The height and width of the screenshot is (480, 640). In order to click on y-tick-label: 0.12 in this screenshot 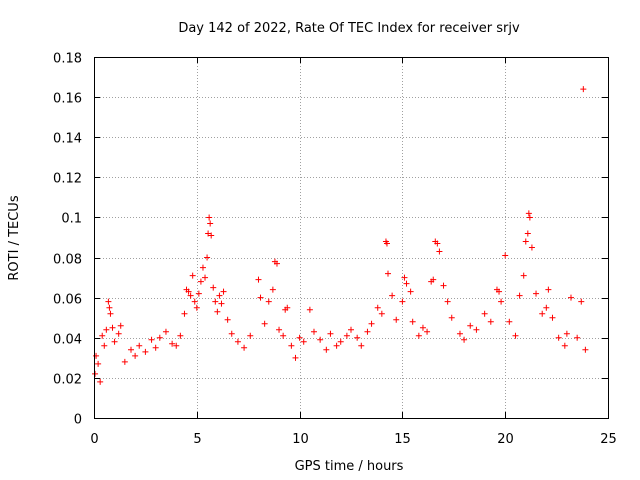, I will do `click(67, 179)`.